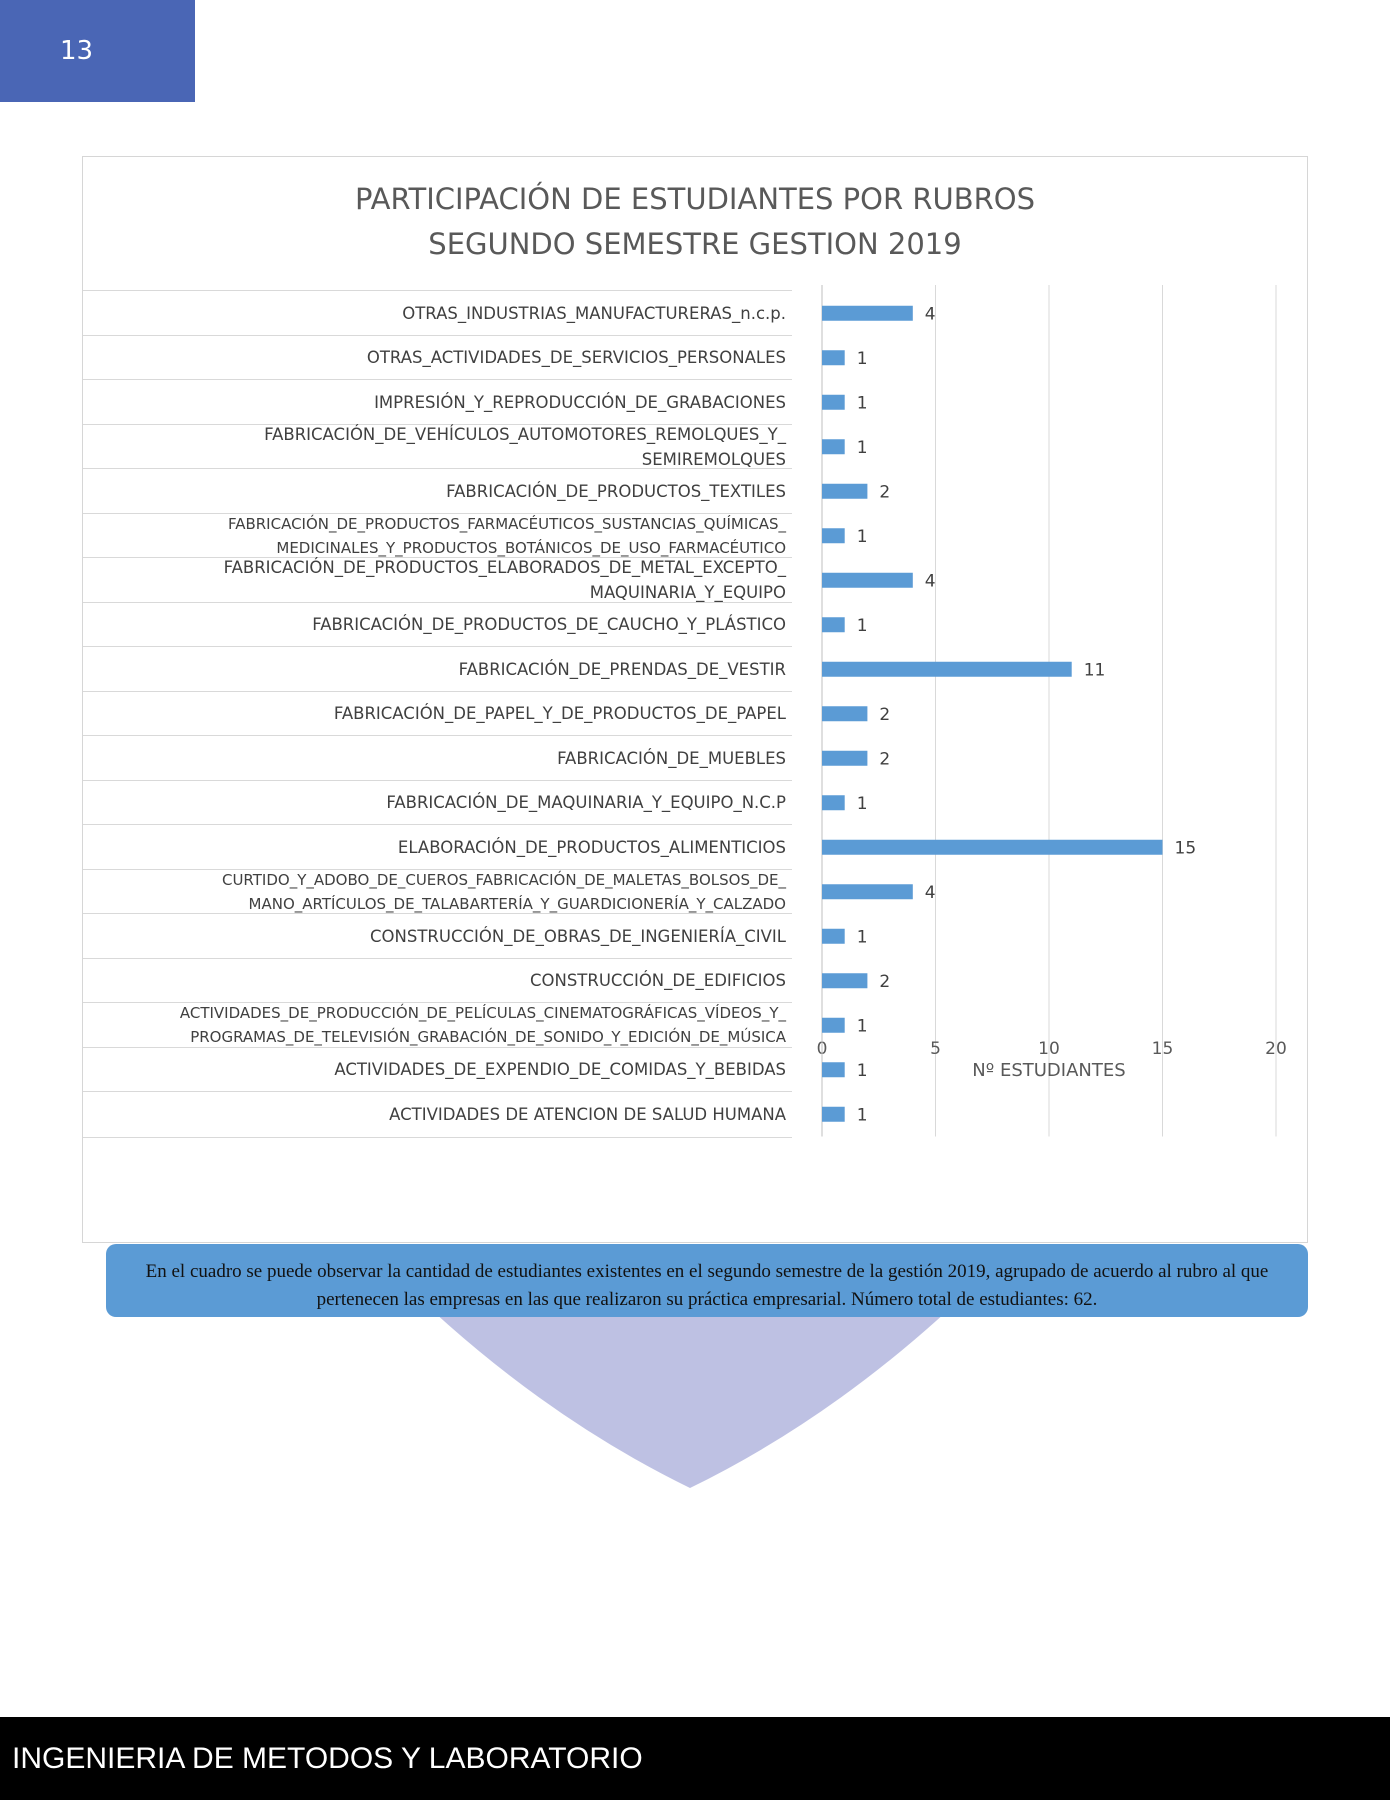 The image size is (1390, 1800). I want to click on page-number: 13, so click(77, 51).